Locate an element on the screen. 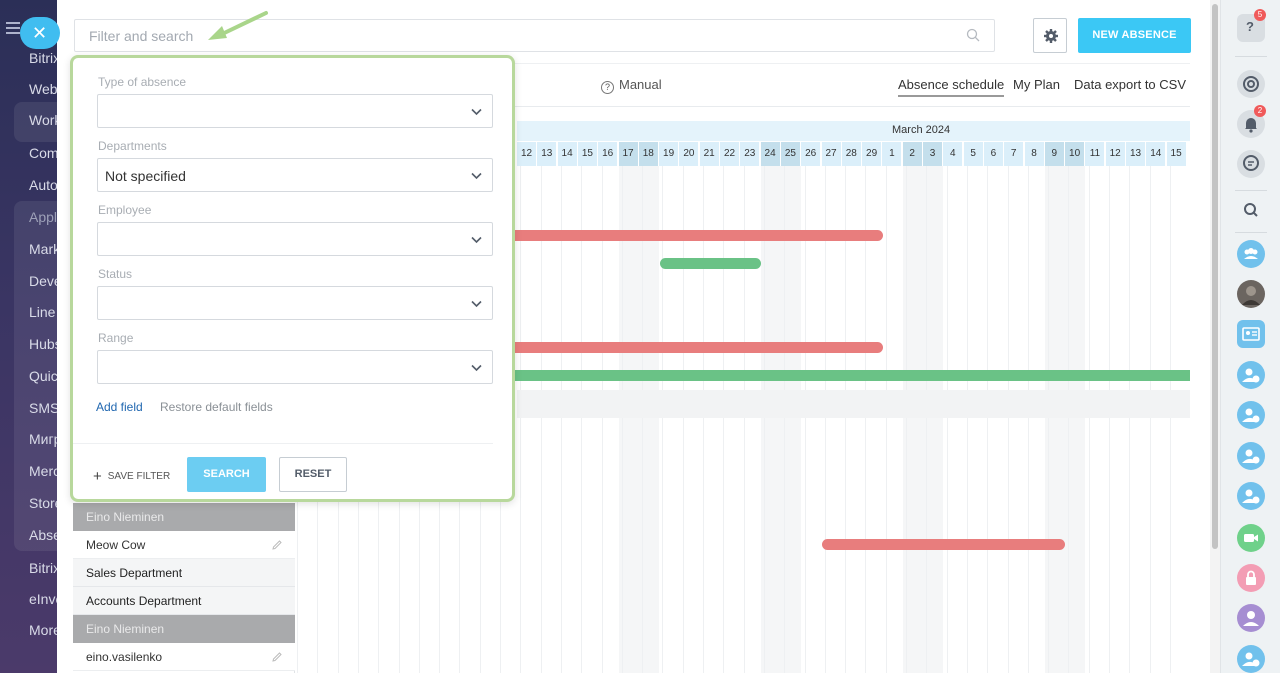 Image resolution: width=1280 pixels, height=673 pixels. status-select is located at coordinates (295, 303).